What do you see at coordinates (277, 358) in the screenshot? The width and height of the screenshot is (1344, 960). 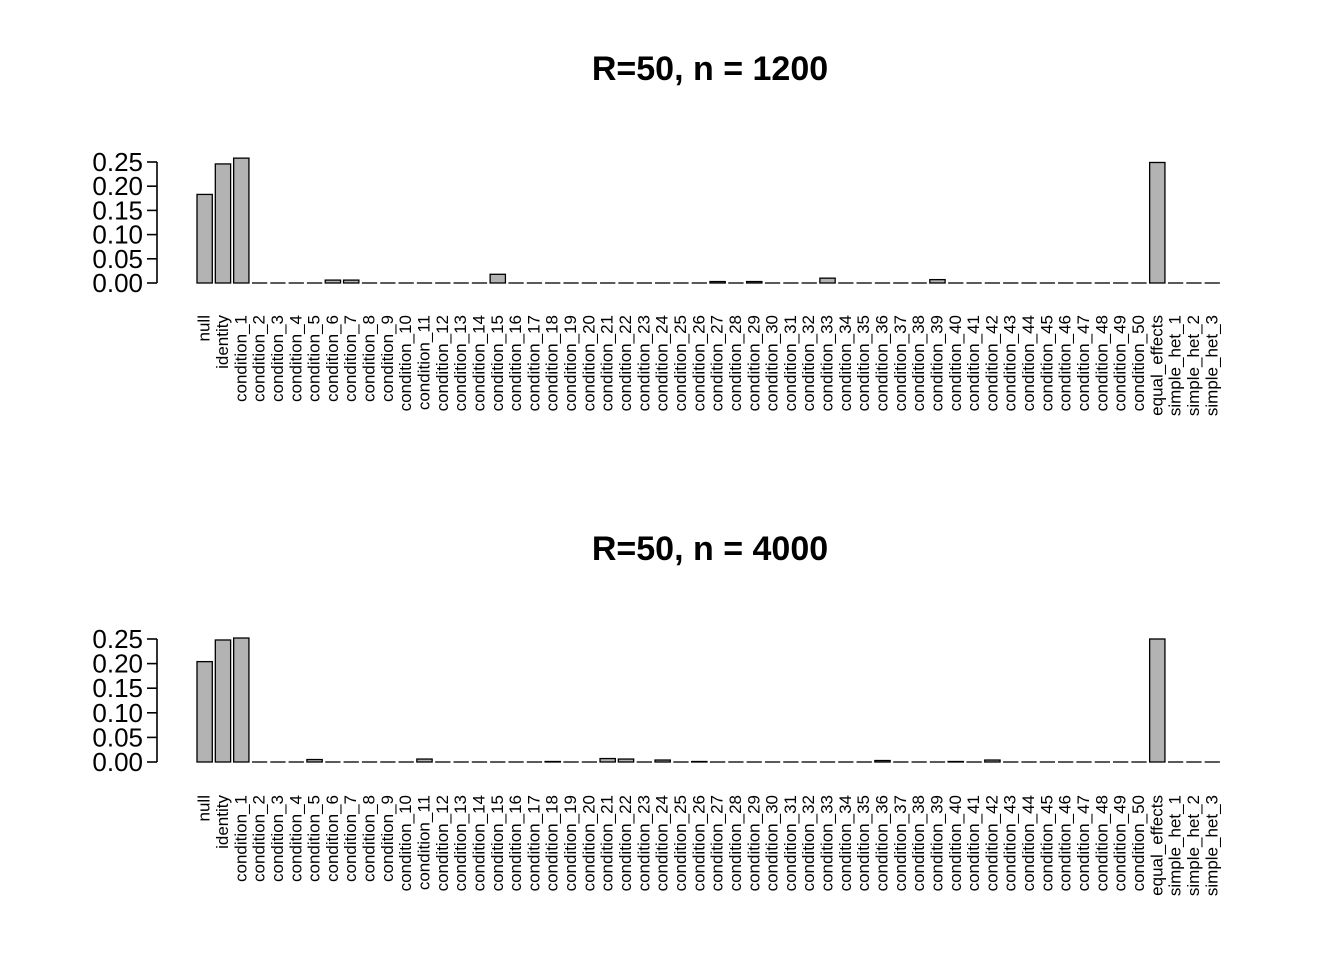 I see `x-tick-label: condition_3` at bounding box center [277, 358].